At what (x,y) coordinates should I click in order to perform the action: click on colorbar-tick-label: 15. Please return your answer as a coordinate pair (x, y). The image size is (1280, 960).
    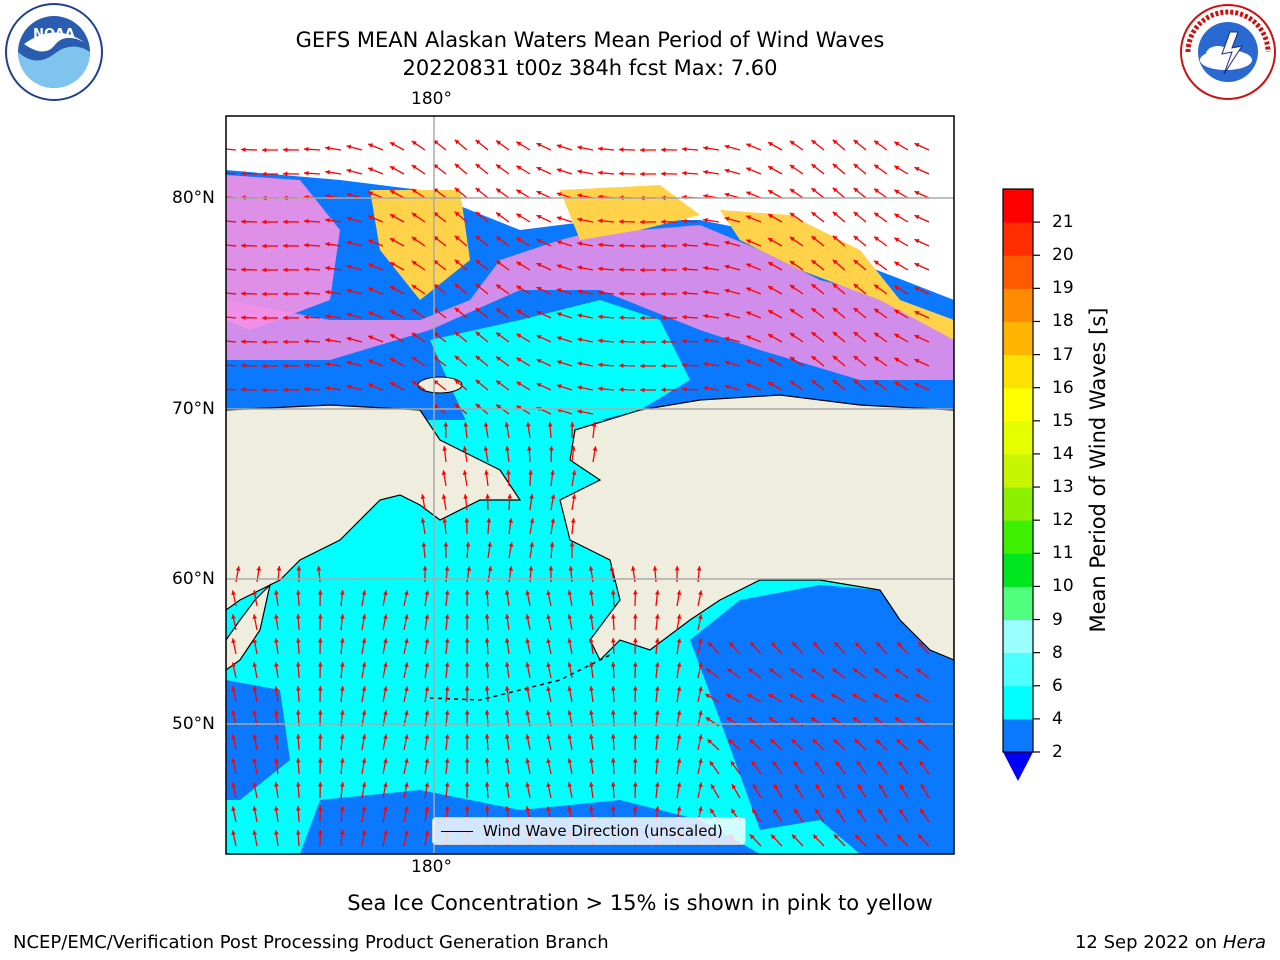
    Looking at the image, I should click on (1063, 420).